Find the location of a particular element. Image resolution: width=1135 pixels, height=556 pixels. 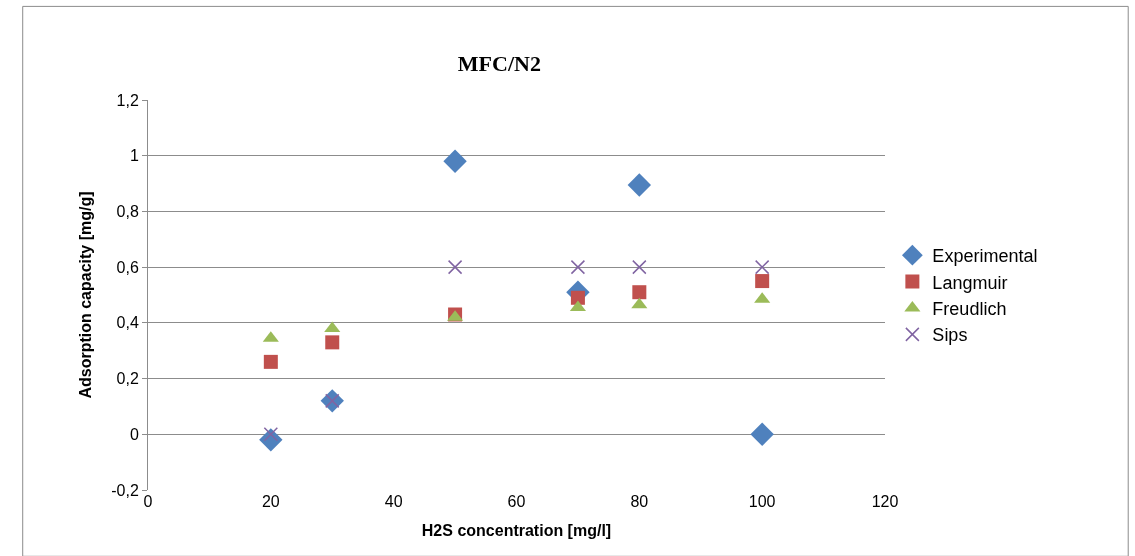

legend-label: Freudlich is located at coordinates (969, 309).